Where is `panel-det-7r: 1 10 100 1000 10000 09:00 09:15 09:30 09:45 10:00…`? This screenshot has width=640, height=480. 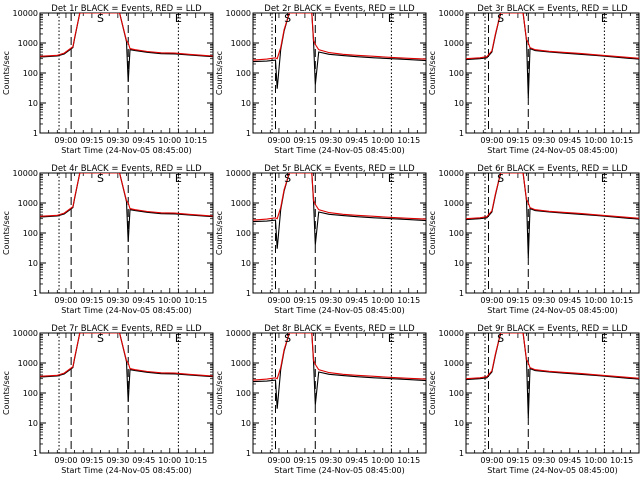 panel-det-7r: 1 10 100 1000 10000 09:00 09:15 09:30 09:45 10:00… is located at coordinates (108, 399).